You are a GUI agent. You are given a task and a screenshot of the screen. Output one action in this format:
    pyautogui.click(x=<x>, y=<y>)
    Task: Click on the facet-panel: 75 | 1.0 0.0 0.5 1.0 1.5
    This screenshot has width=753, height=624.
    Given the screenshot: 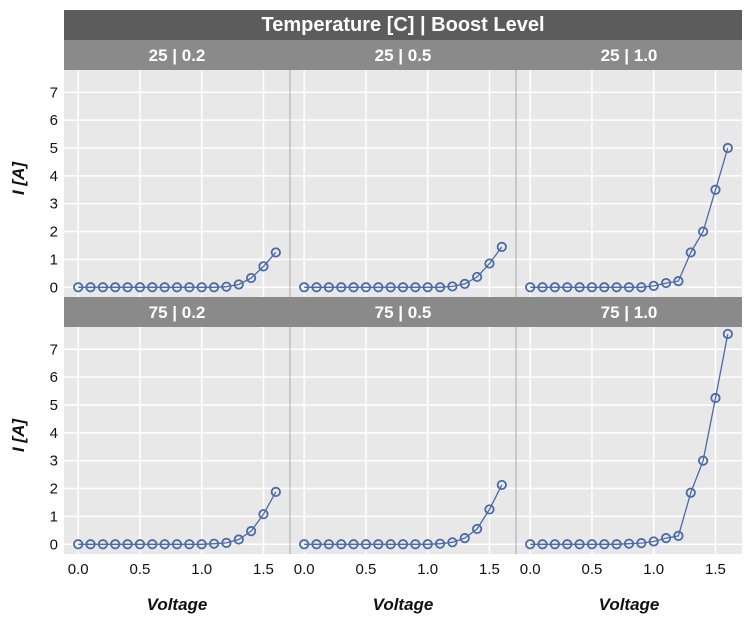 What is the action you would take?
    pyautogui.click(x=628, y=437)
    